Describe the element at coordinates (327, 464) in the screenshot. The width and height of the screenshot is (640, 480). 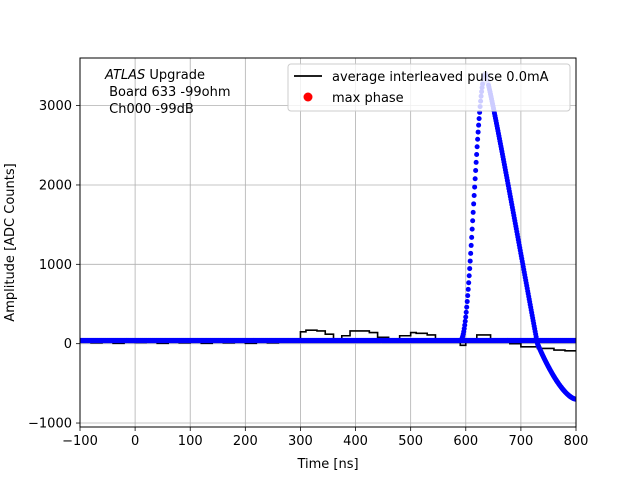
I see `x-axis-label: Time [ns]` at that location.